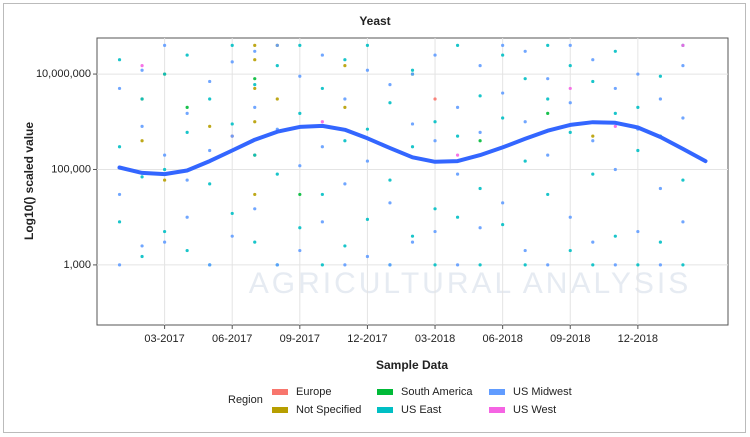  Describe the element at coordinates (374, 21) in the screenshot. I see `chart-title: Yeast` at that location.